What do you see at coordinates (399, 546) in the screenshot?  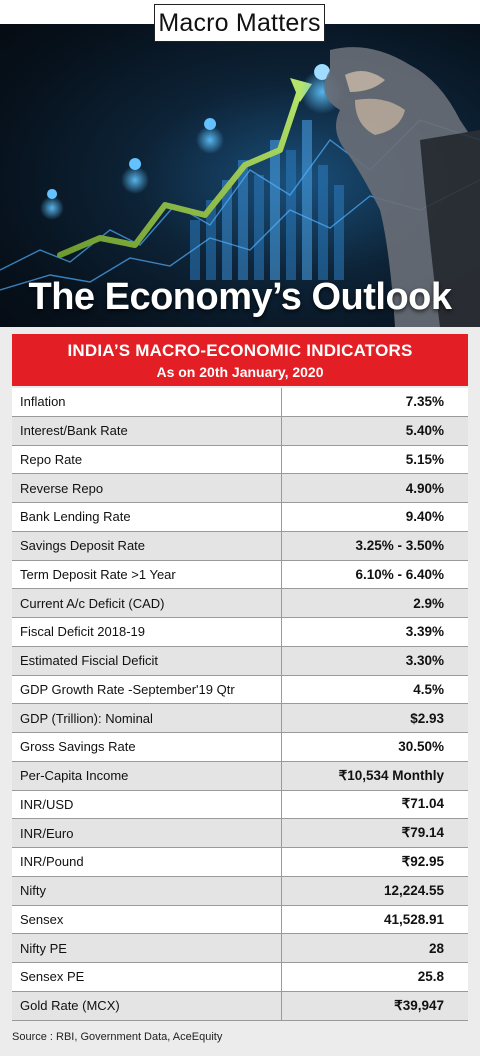 I see `indicator-value: 3.25% - 3.50%` at bounding box center [399, 546].